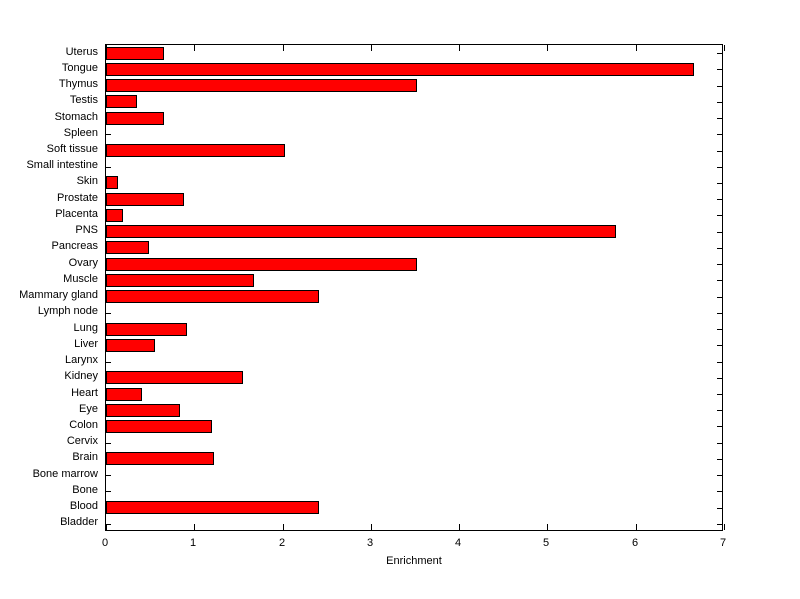 The image size is (800, 599). What do you see at coordinates (719, 69) in the screenshot?
I see `y-tick-right-tongue` at bounding box center [719, 69].